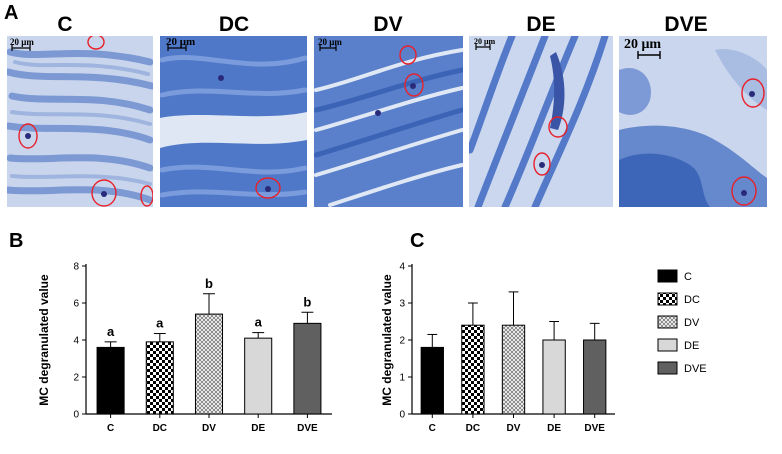 The width and height of the screenshot is (782, 454). I want to click on scale-bar-dc: 20 μm, so click(180, 43).